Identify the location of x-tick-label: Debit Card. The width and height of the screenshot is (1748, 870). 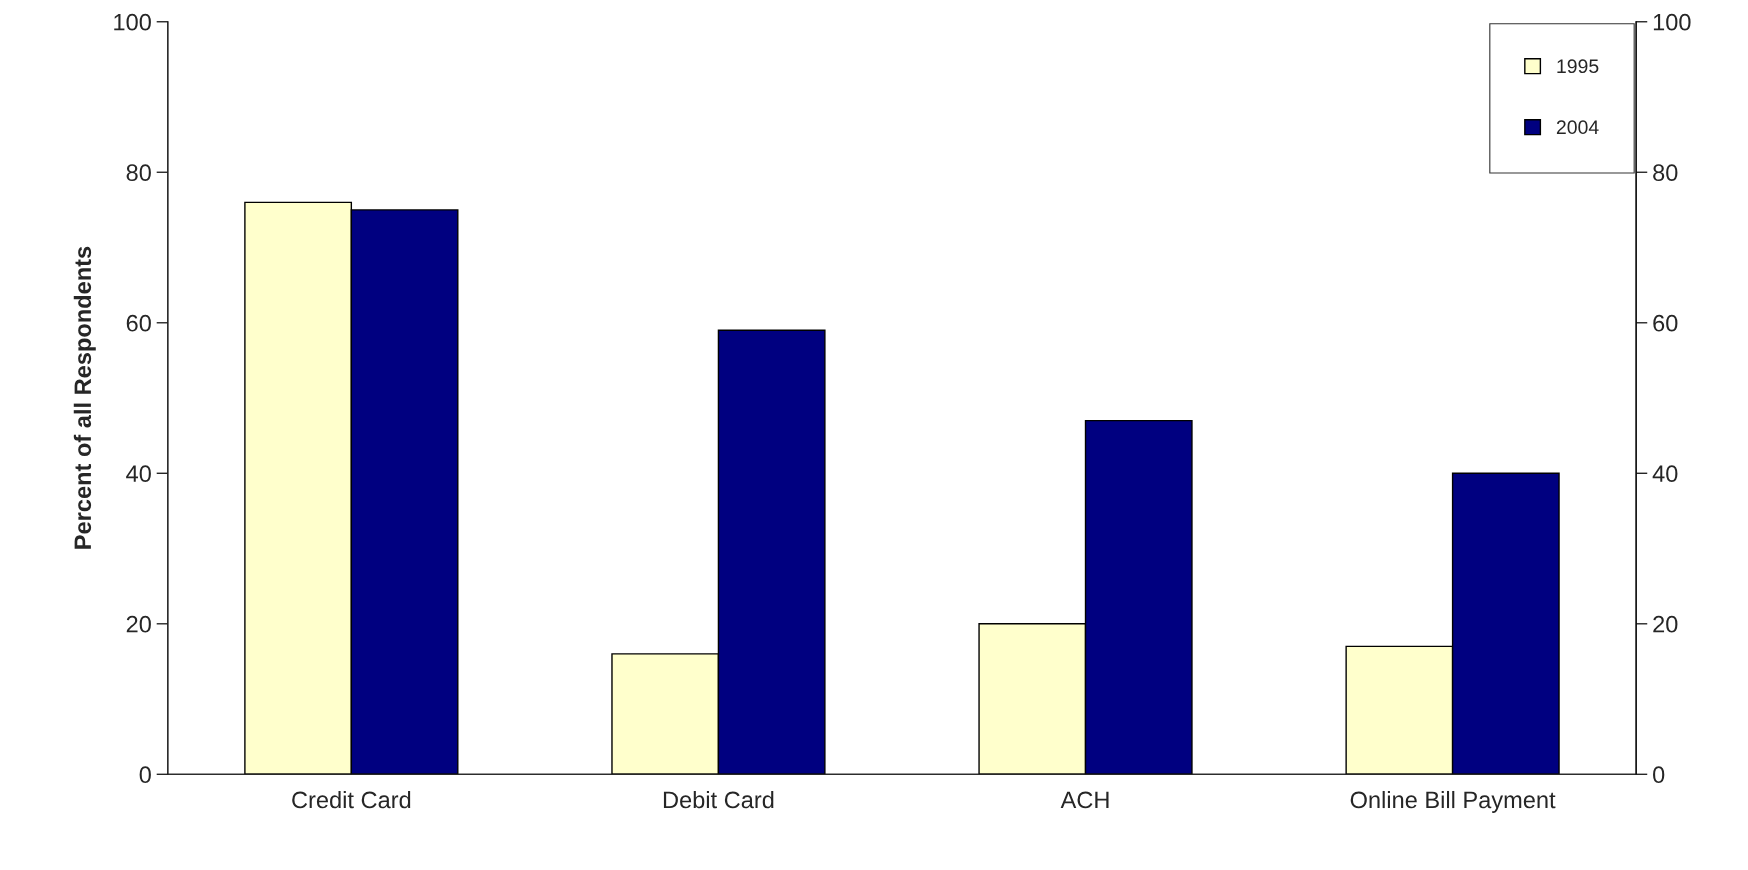
(718, 799).